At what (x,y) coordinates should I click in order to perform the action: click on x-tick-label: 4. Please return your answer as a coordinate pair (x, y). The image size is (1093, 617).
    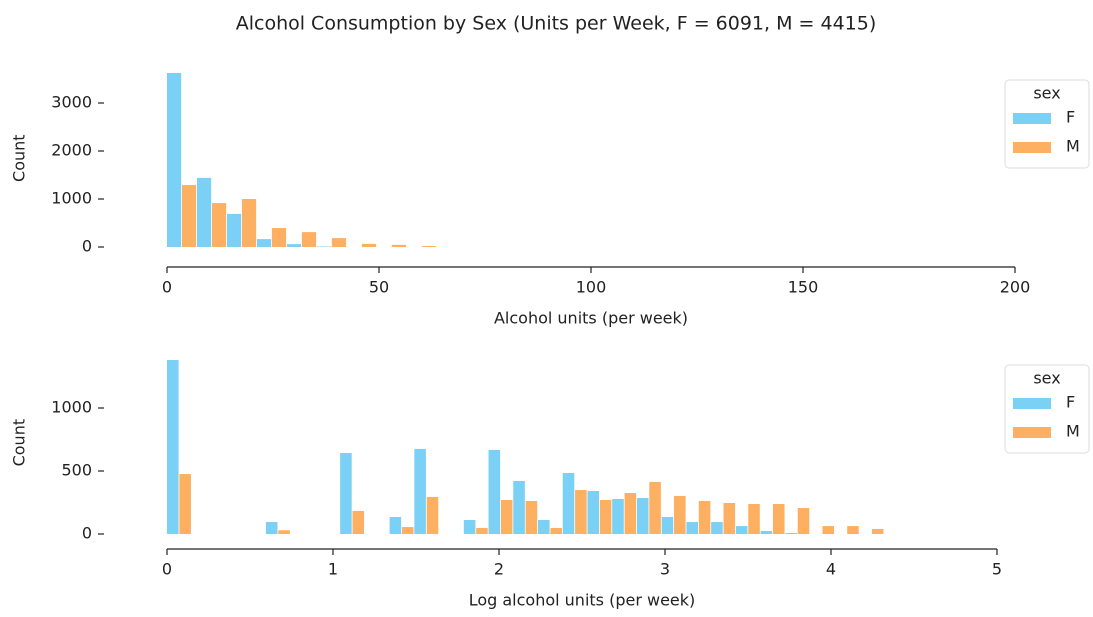
    Looking at the image, I should click on (831, 569).